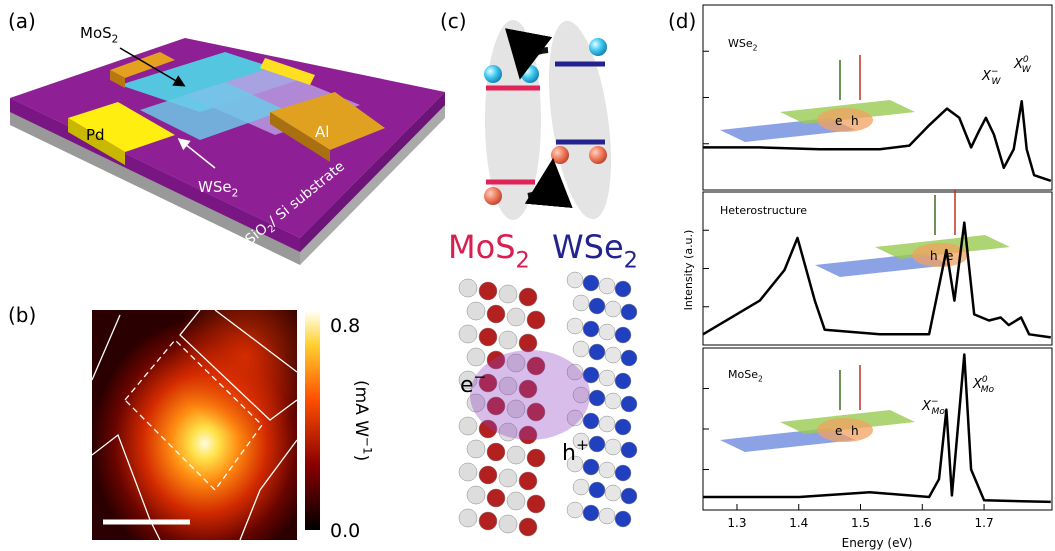 This screenshot has height=551, width=1055. I want to click on exciton, so click(845, 120).